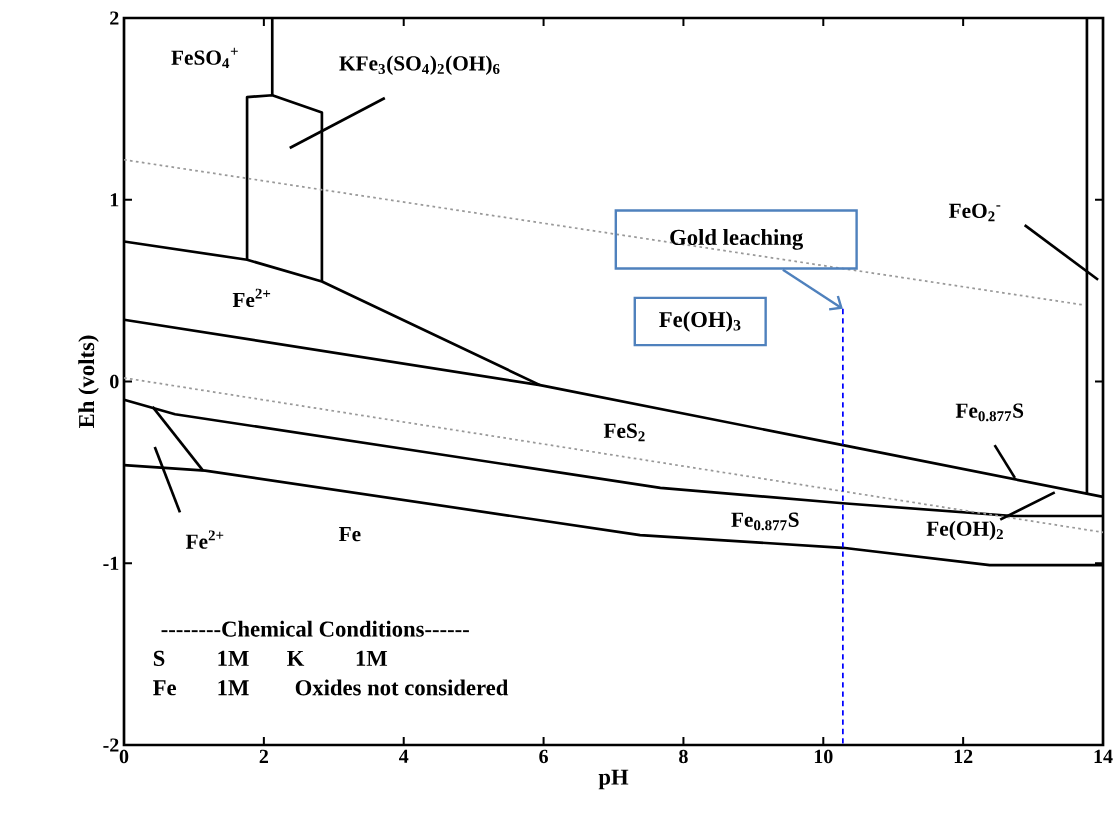 This screenshot has width=1116, height=829. I want to click on annotation: KFe$_{3}$(SO$_{4}$)$_{2}$(OH)$_{6}$, so click(419, 65).